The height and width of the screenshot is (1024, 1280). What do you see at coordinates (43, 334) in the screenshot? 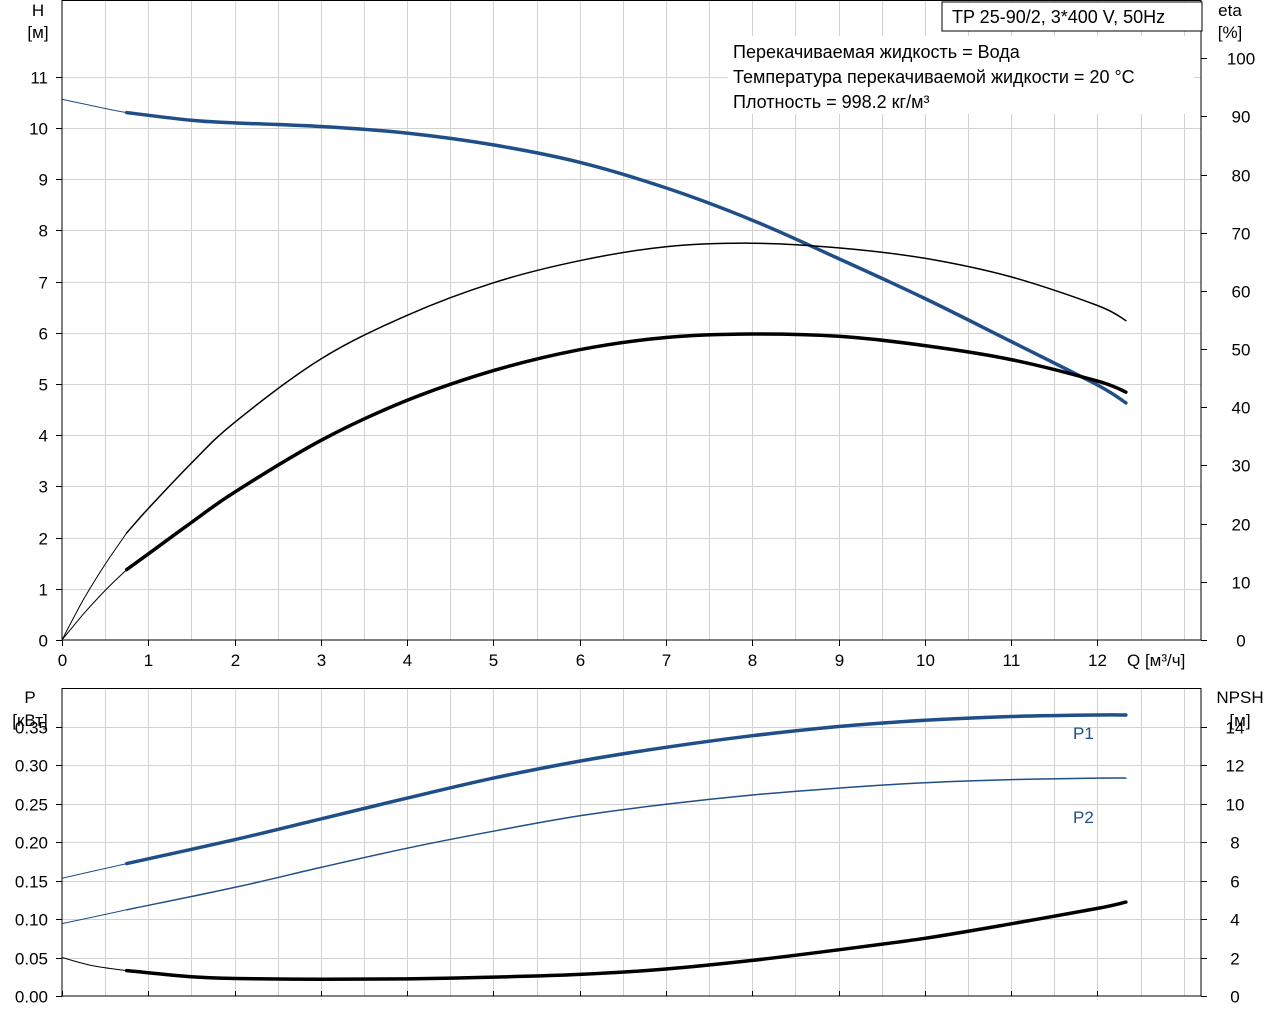
I see `h-tick-label: 6` at bounding box center [43, 334].